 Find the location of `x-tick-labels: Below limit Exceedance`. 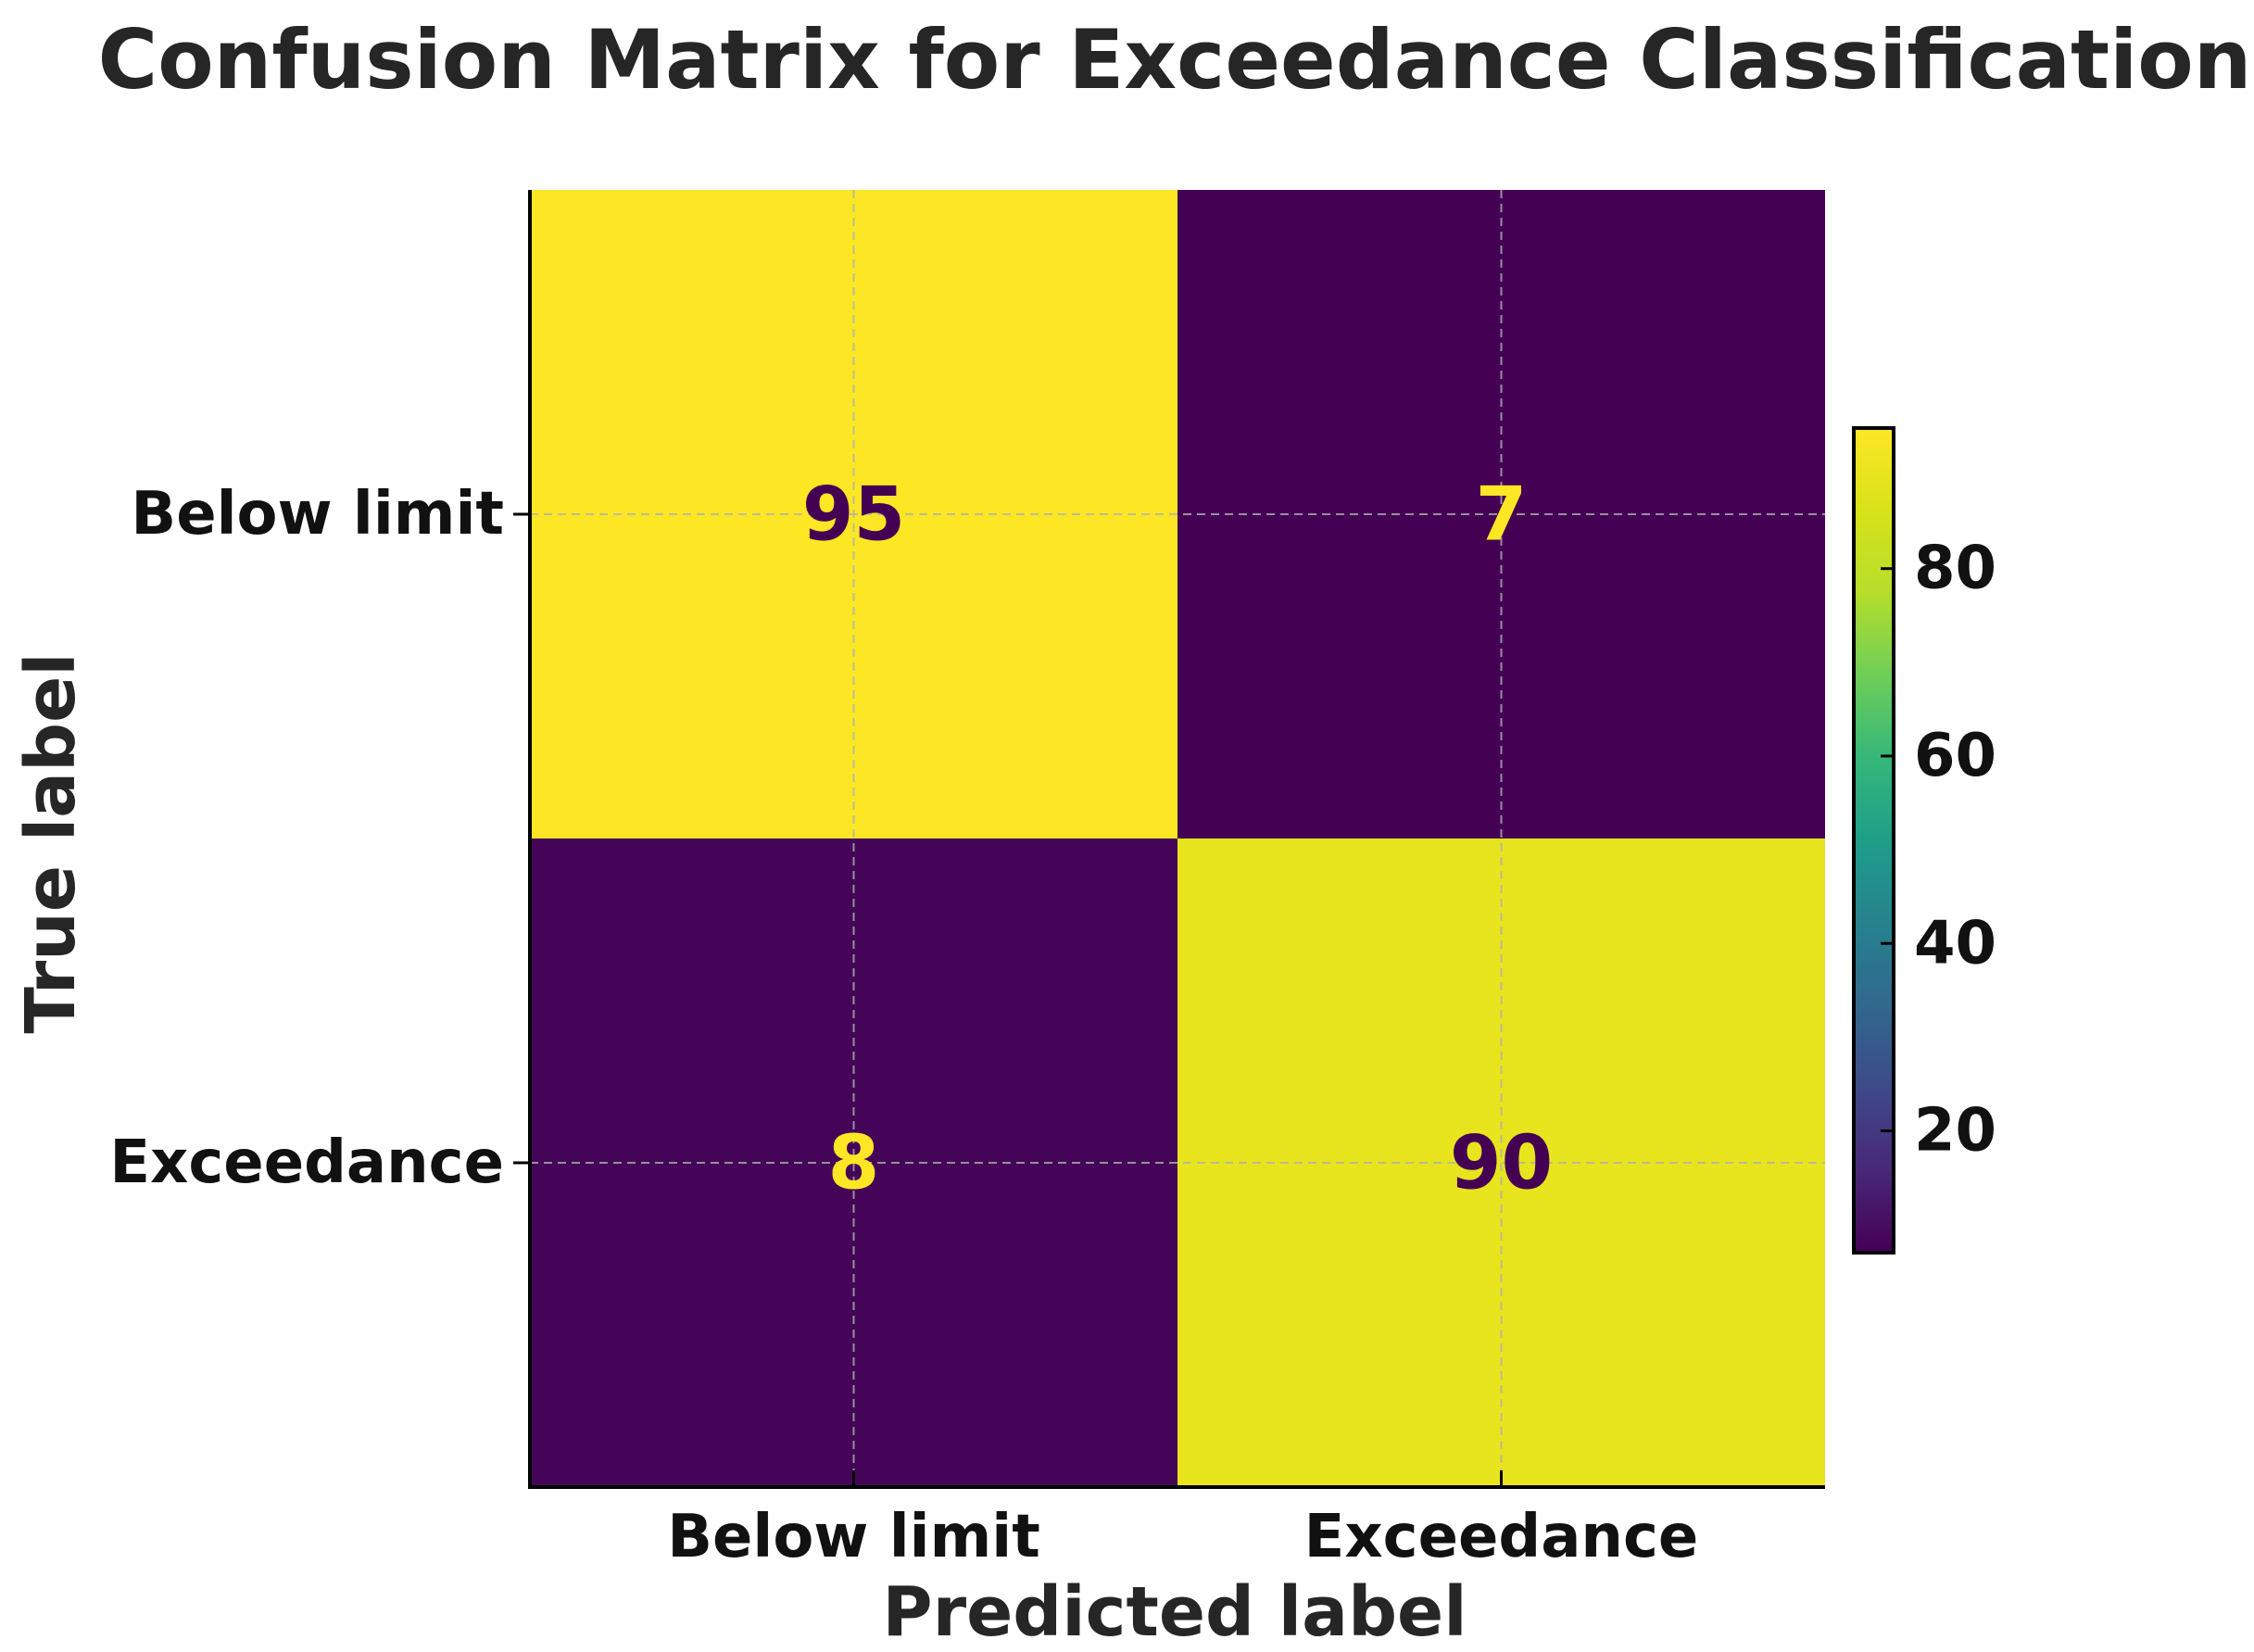

x-tick-labels: Below limit Exceedance is located at coordinates (1182, 1521).